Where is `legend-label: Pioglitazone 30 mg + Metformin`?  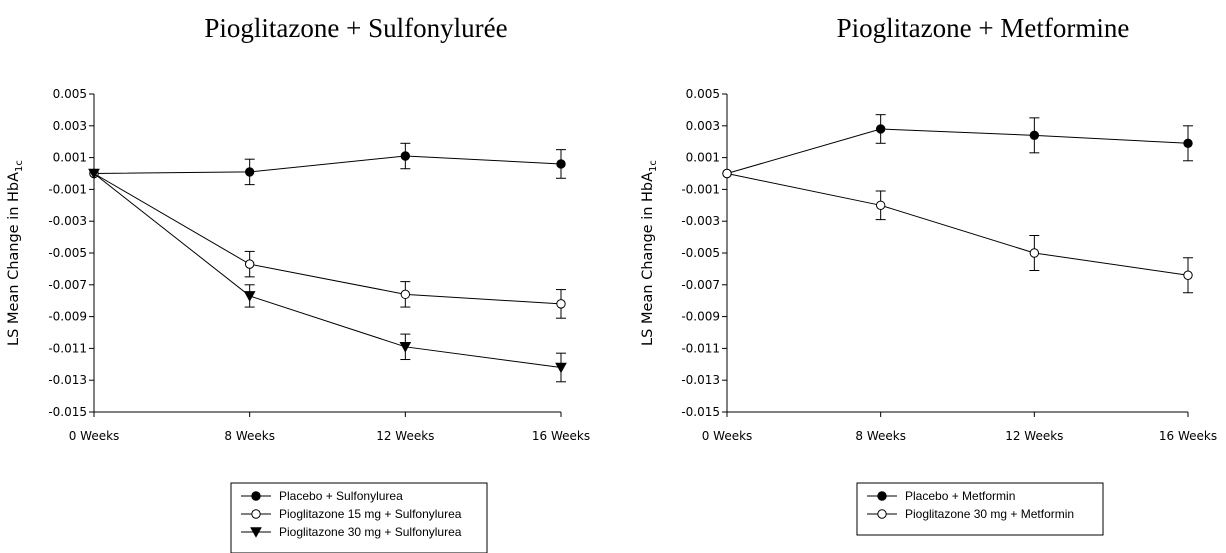
legend-label: Pioglitazone 30 mg + Metformin is located at coordinates (989, 514).